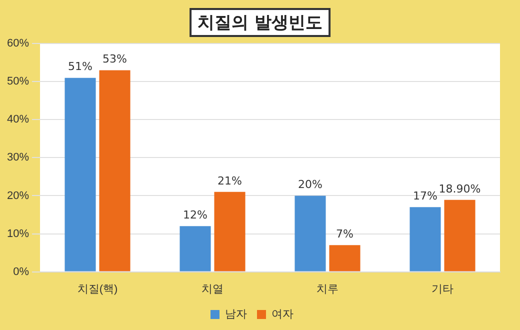  I want to click on legend-label: 남자, so click(236, 314).